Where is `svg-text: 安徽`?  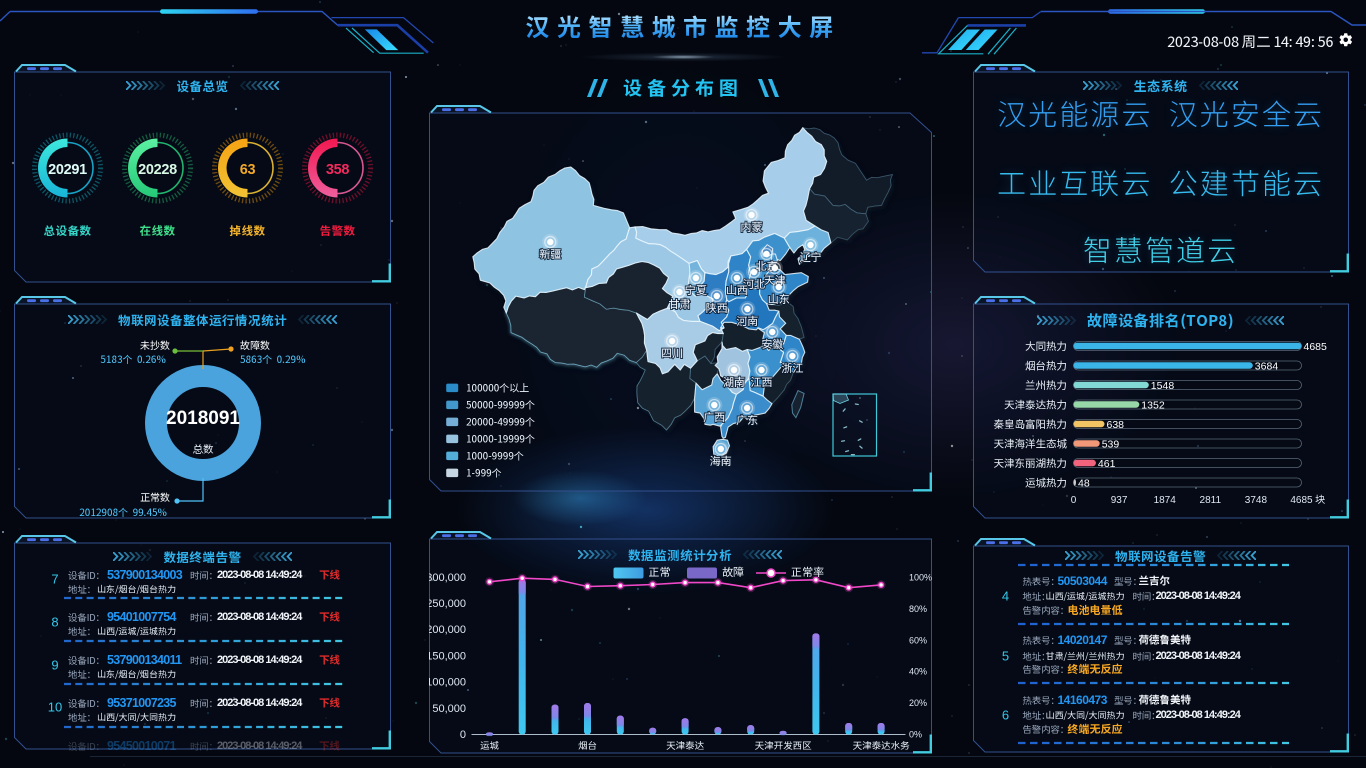
svg-text: 安徽 is located at coordinates (772, 344).